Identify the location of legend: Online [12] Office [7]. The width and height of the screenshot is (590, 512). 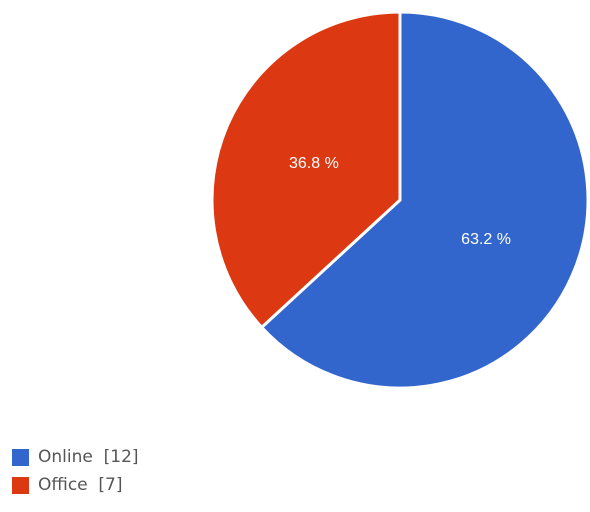
(75, 474).